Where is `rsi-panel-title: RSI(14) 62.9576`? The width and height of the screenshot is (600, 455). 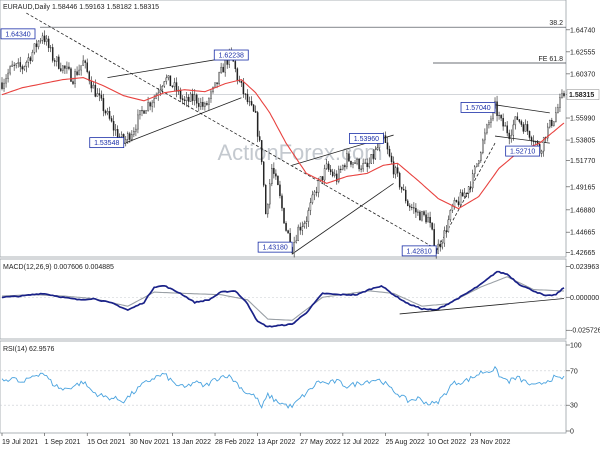 rsi-panel-title: RSI(14) 62.9576 is located at coordinates (28, 349).